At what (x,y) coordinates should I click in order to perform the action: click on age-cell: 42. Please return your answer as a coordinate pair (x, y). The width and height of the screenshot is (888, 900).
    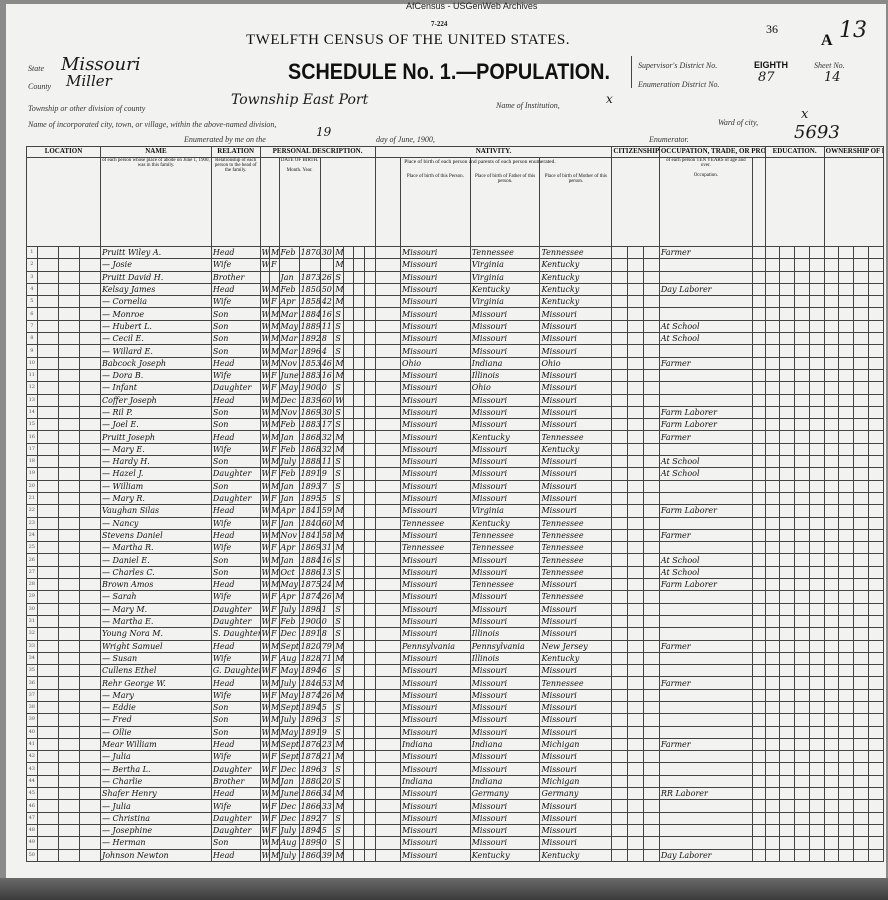
    Looking at the image, I should click on (327, 302).